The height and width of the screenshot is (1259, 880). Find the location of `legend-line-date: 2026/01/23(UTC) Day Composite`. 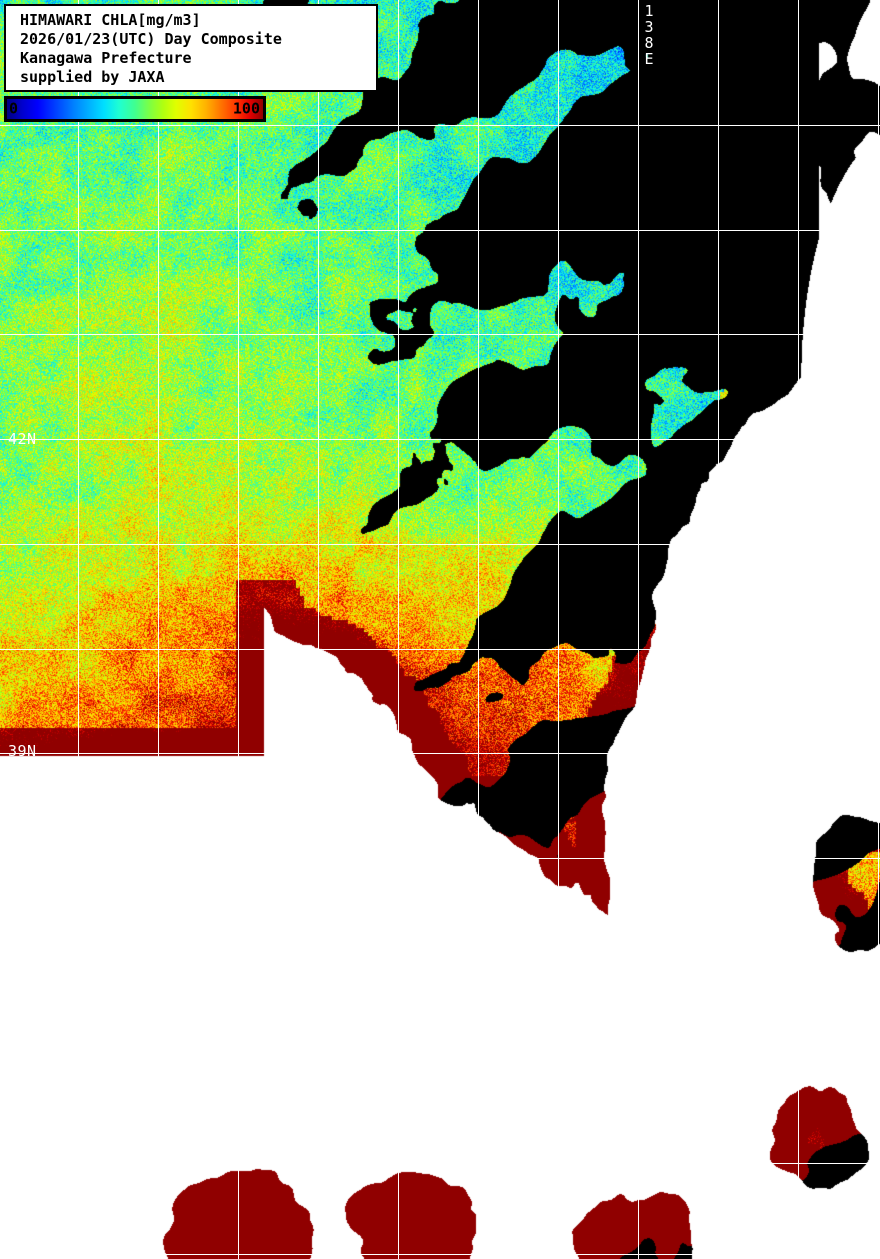

legend-line-date: 2026/01/23(UTC) Day Composite is located at coordinates (151, 39).